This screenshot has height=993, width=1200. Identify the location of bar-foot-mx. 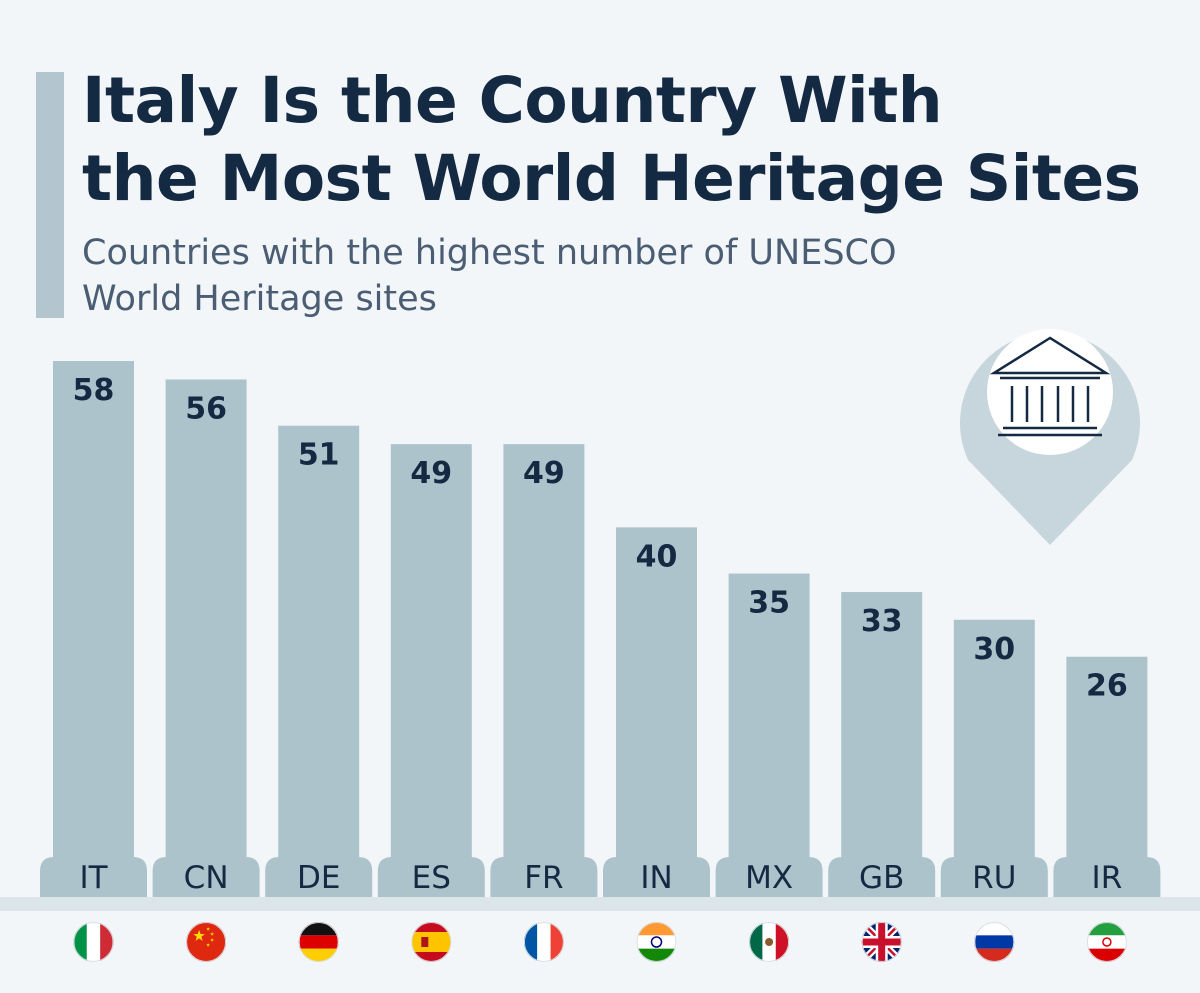
(769, 877).